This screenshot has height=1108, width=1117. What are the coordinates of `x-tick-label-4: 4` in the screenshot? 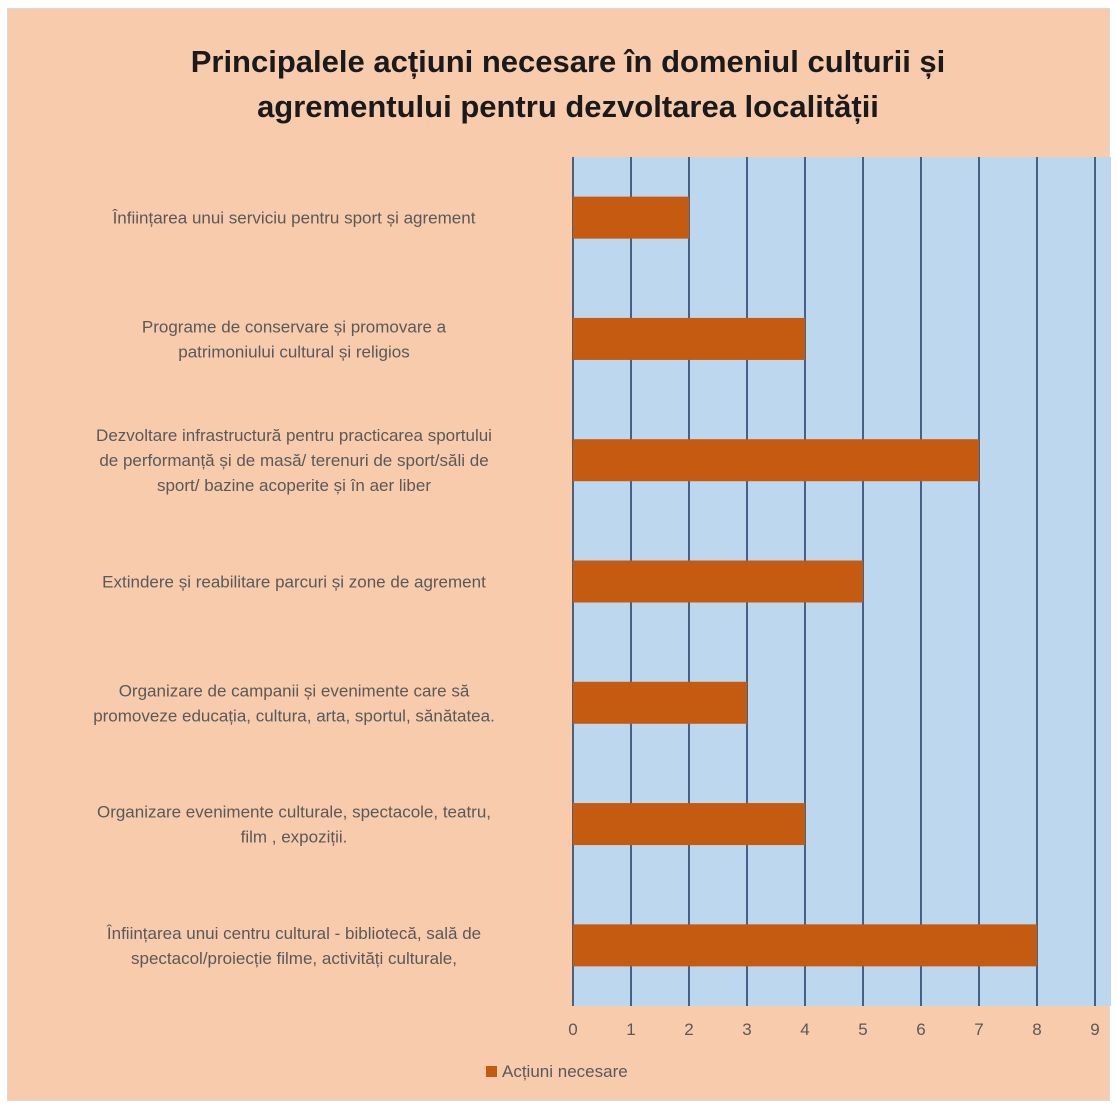 It's located at (804, 1029).